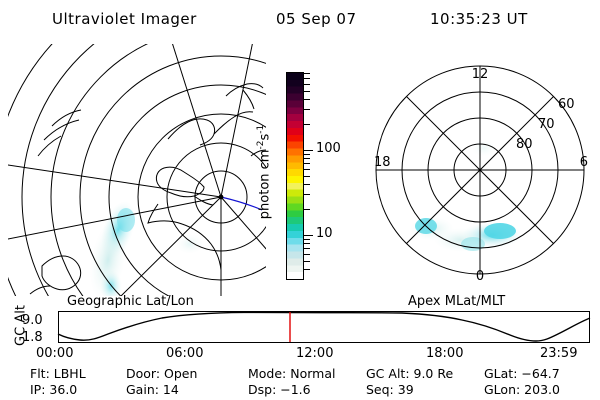  Describe the element at coordinates (55, 353) in the screenshot. I see `timeseries-xtick-0: 00:00` at that location.